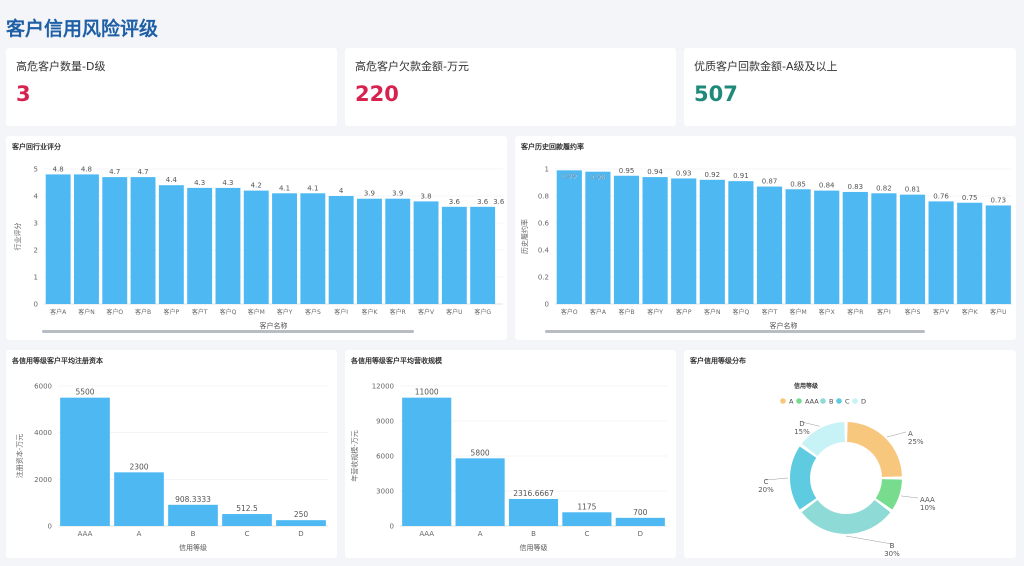 The image size is (1024, 566). What do you see at coordinates (802, 432) in the screenshot?
I see `slice-percent-label: 15%` at bounding box center [802, 432].